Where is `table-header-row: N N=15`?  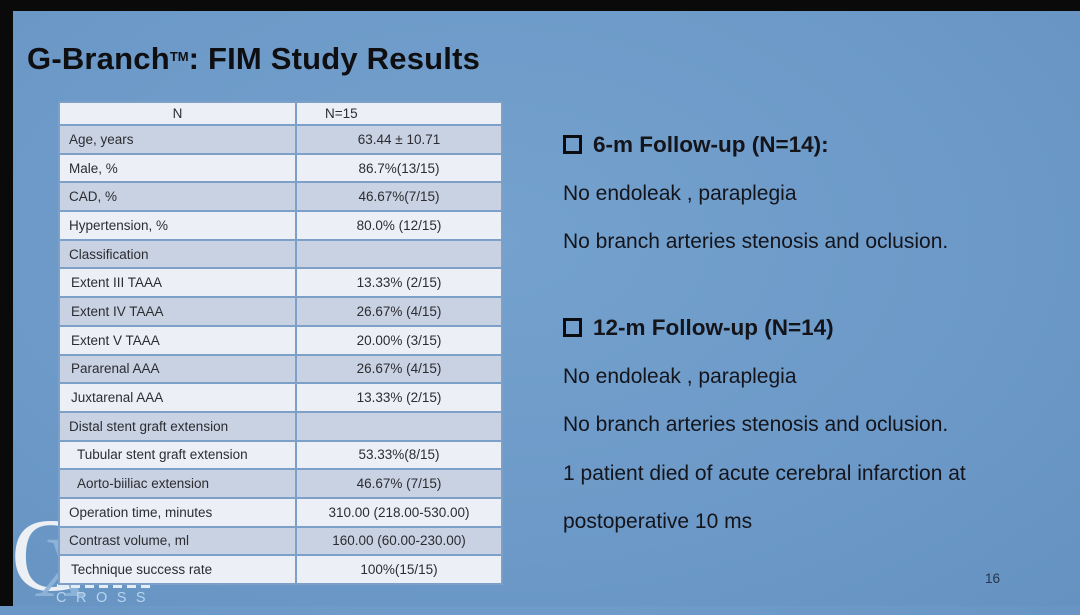
table-header-row: N N=15 is located at coordinates (280, 113).